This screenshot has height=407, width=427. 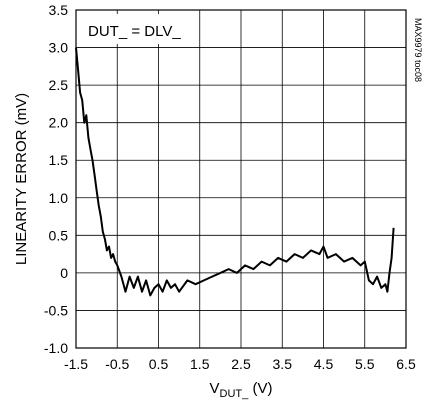 I want to click on side-label: MAX9979 toc08, so click(x=418, y=50).